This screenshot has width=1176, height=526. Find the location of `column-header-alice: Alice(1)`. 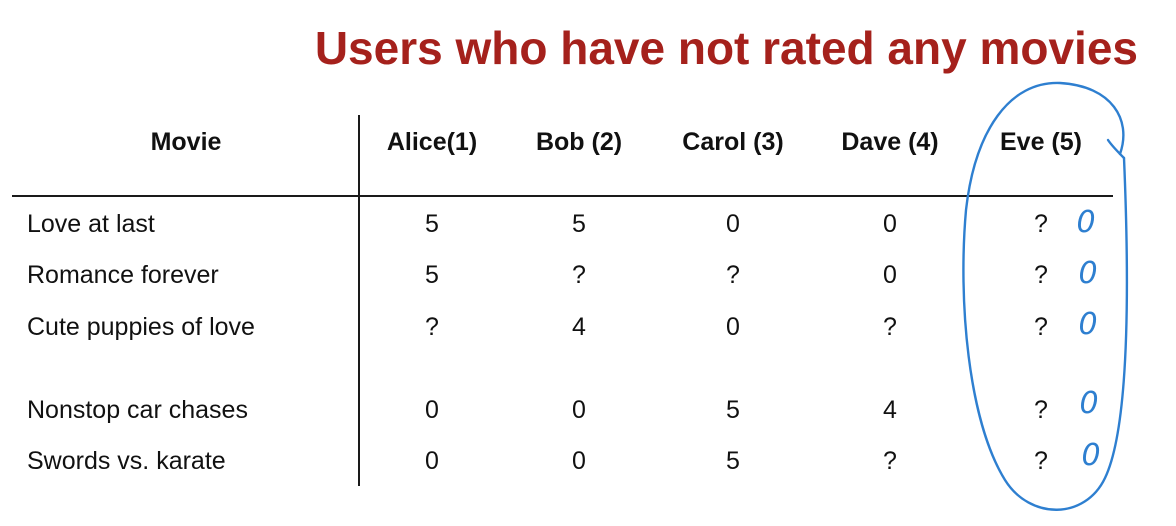

column-header-alice: Alice(1) is located at coordinates (432, 142).